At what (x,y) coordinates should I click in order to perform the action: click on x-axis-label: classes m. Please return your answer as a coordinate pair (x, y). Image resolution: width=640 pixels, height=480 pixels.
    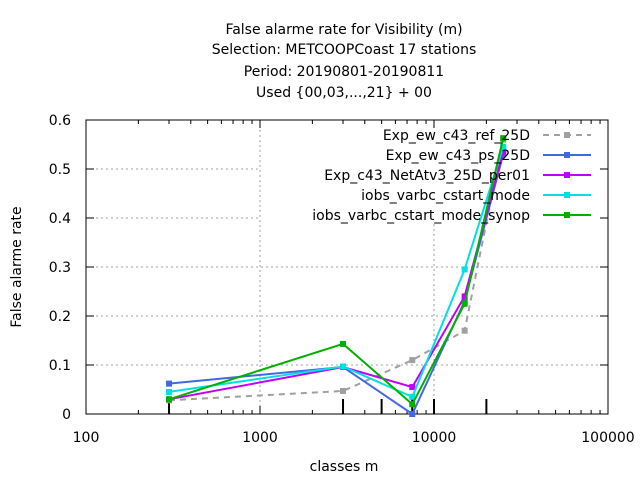
    Looking at the image, I should click on (344, 467).